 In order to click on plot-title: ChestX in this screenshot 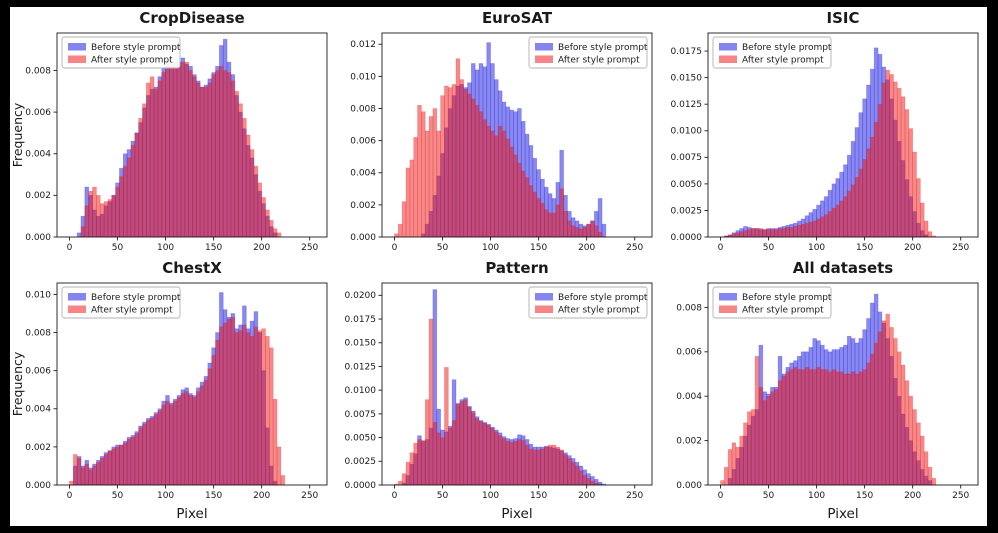, I will do `click(192, 268)`.